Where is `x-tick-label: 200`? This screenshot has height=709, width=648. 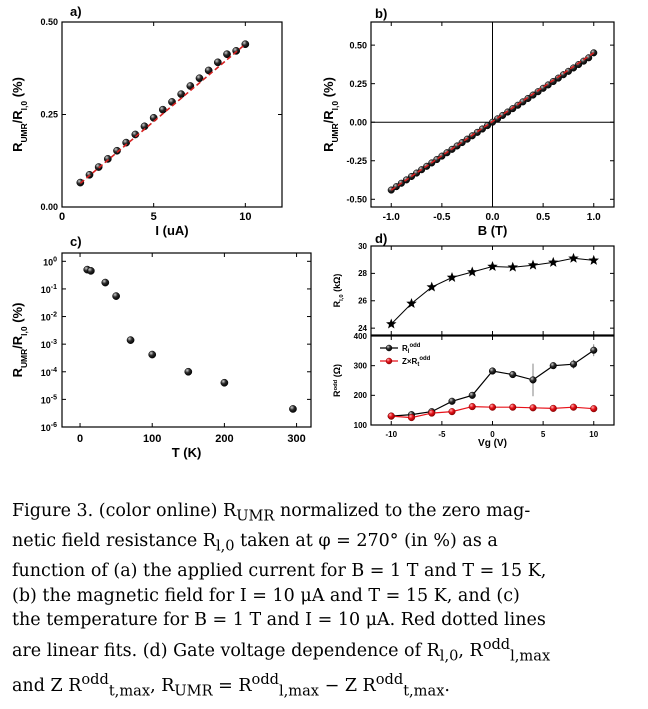
x-tick-label: 200 is located at coordinates (224, 439).